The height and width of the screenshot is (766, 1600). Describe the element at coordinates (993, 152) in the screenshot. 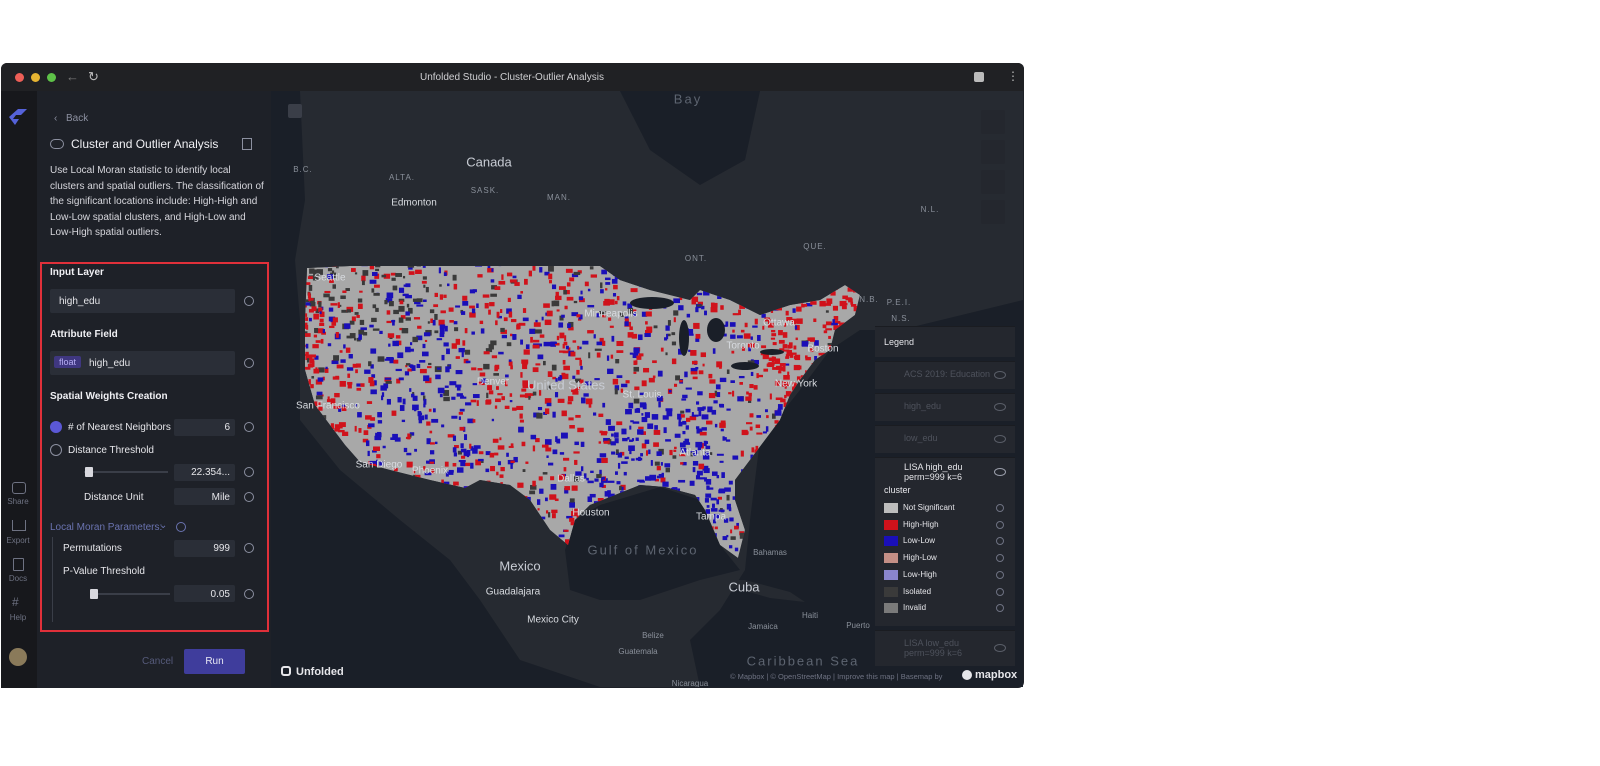

I see `3d-button` at that location.